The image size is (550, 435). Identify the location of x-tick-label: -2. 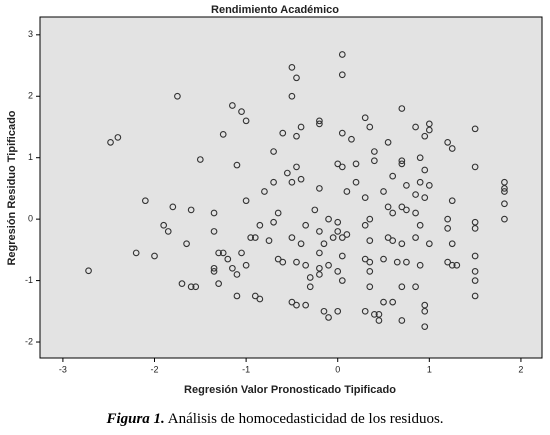
(154, 369).